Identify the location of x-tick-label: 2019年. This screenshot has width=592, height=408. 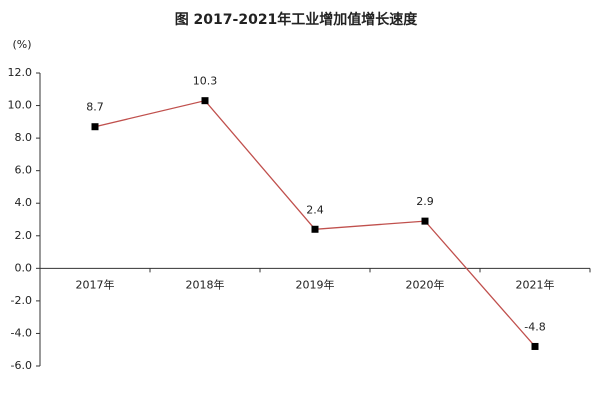
(315, 284).